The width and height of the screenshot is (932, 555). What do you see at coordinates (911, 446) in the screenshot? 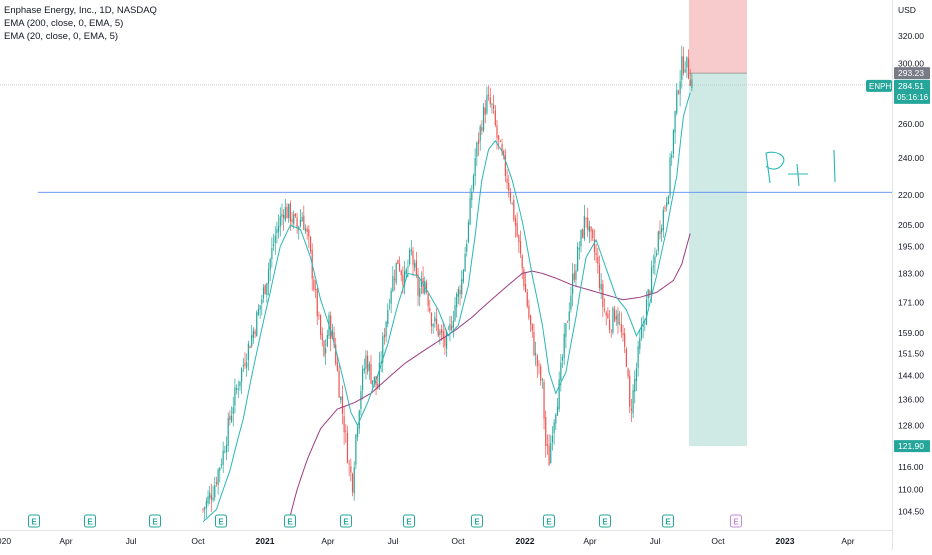
I see `target-price-text: 121.90` at bounding box center [911, 446].